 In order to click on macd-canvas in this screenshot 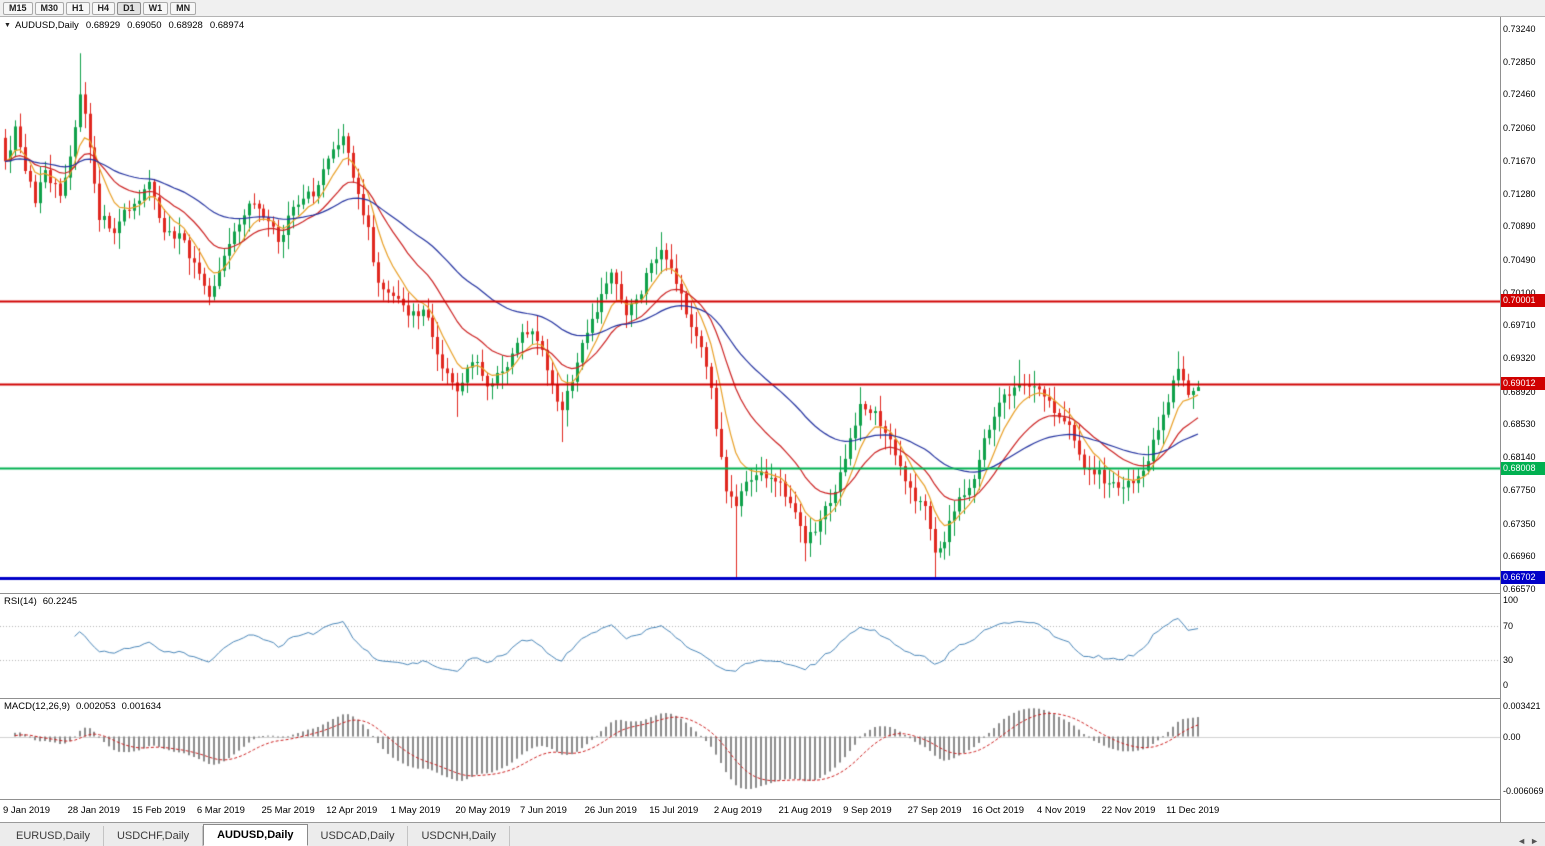, I will do `click(750, 749)`.